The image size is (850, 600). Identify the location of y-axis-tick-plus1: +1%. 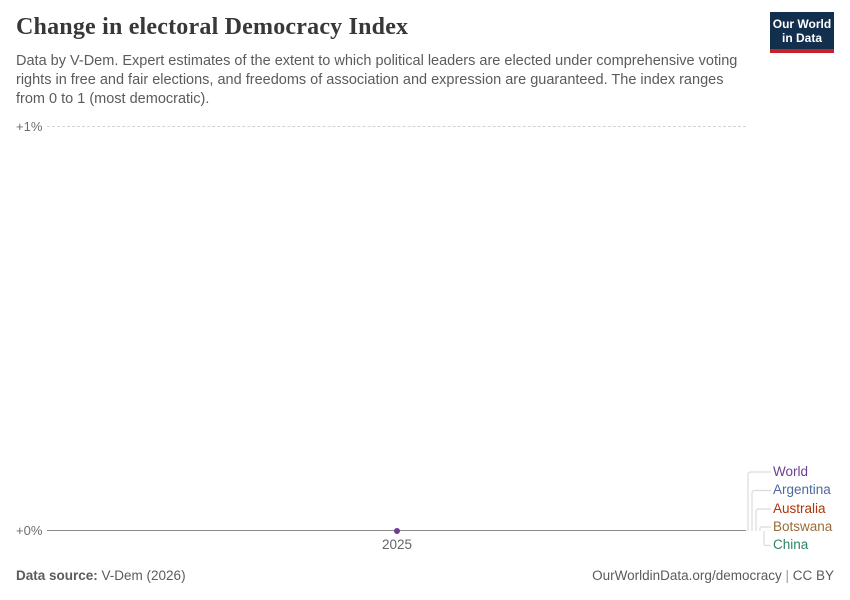
(29, 126).